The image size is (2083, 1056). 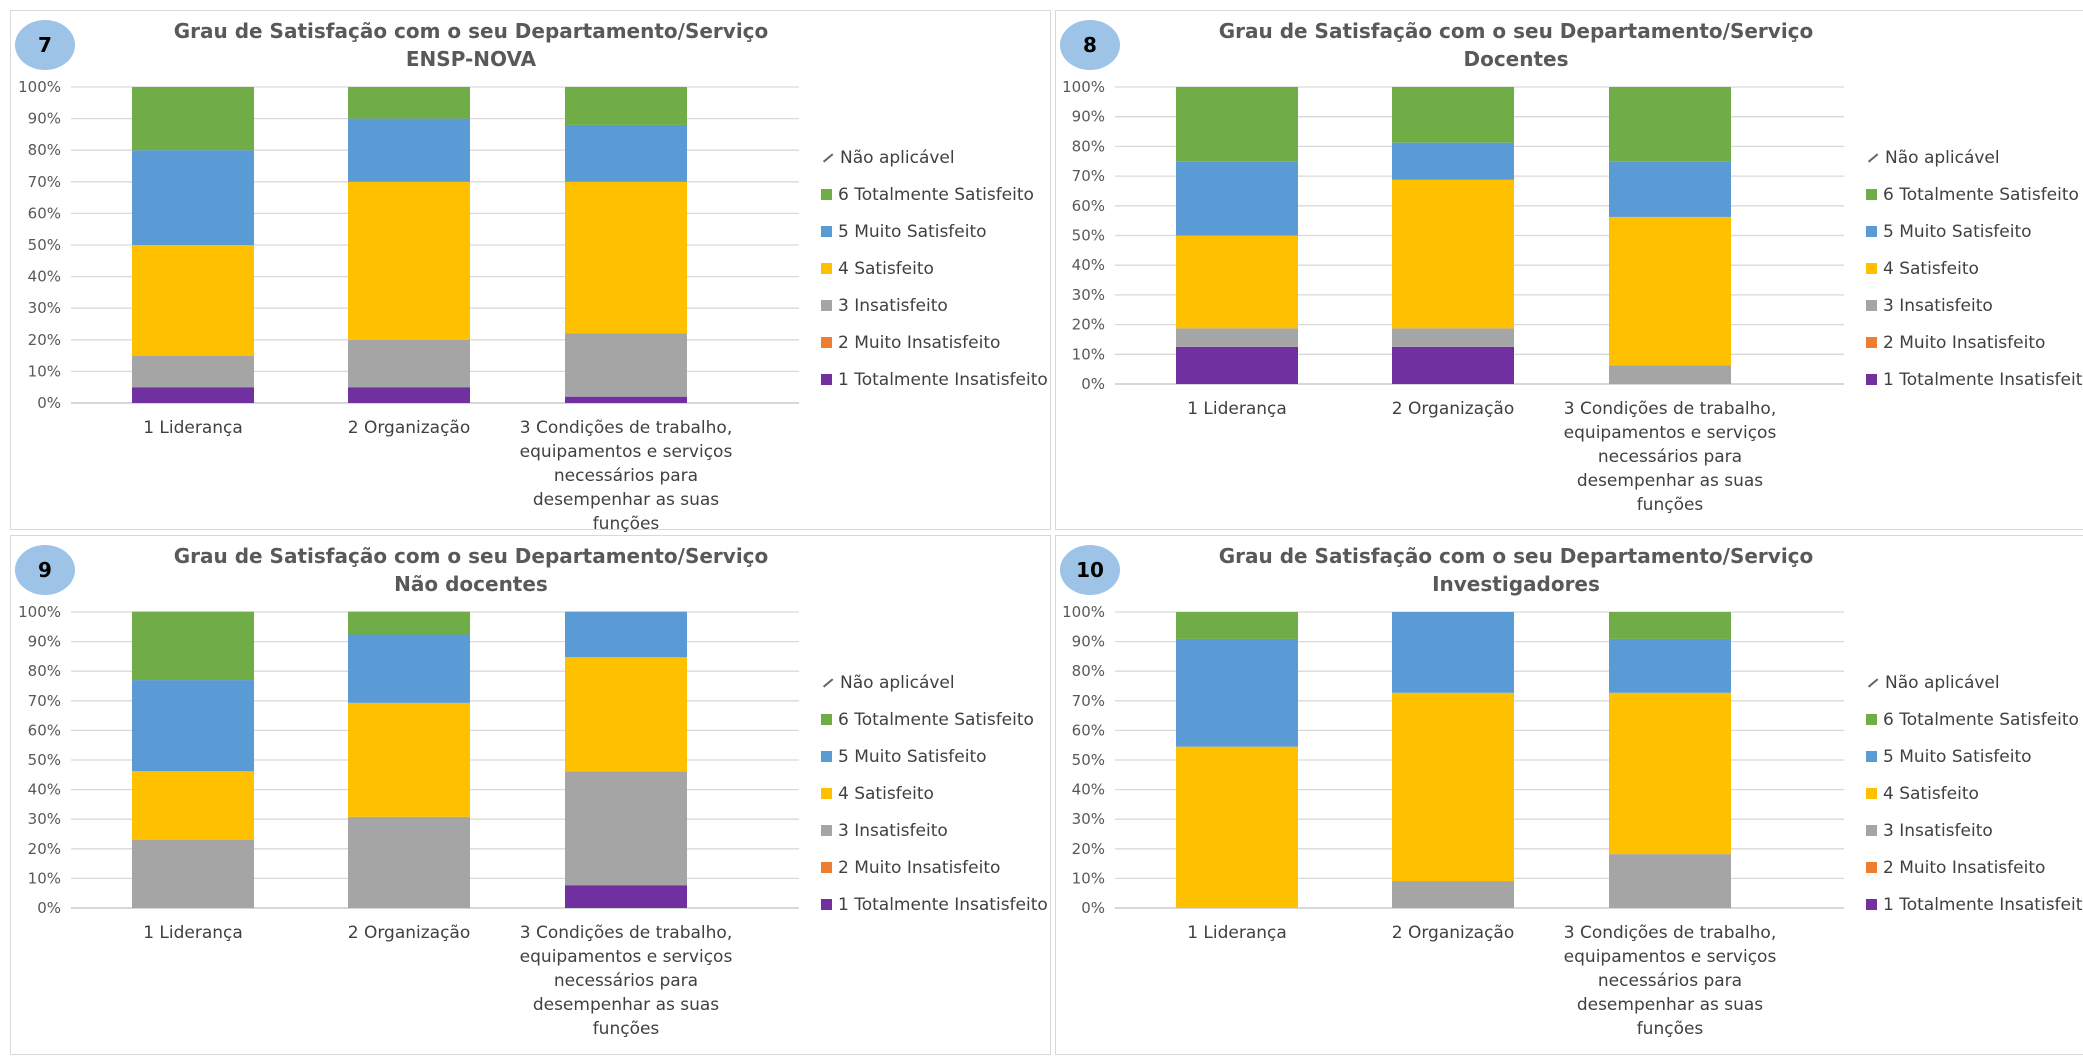 What do you see at coordinates (44, 213) in the screenshot?
I see `y-tick-label: 60%` at bounding box center [44, 213].